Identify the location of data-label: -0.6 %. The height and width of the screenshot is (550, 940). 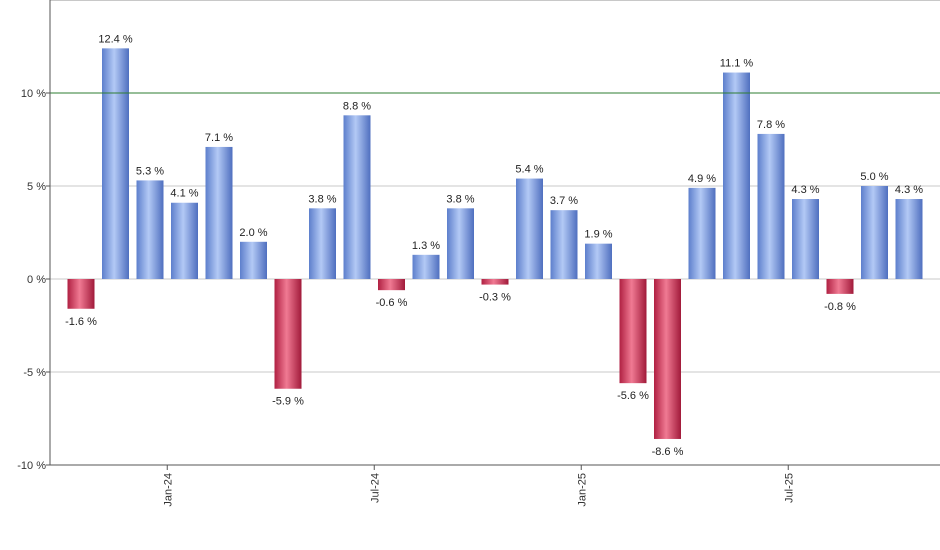
(392, 303).